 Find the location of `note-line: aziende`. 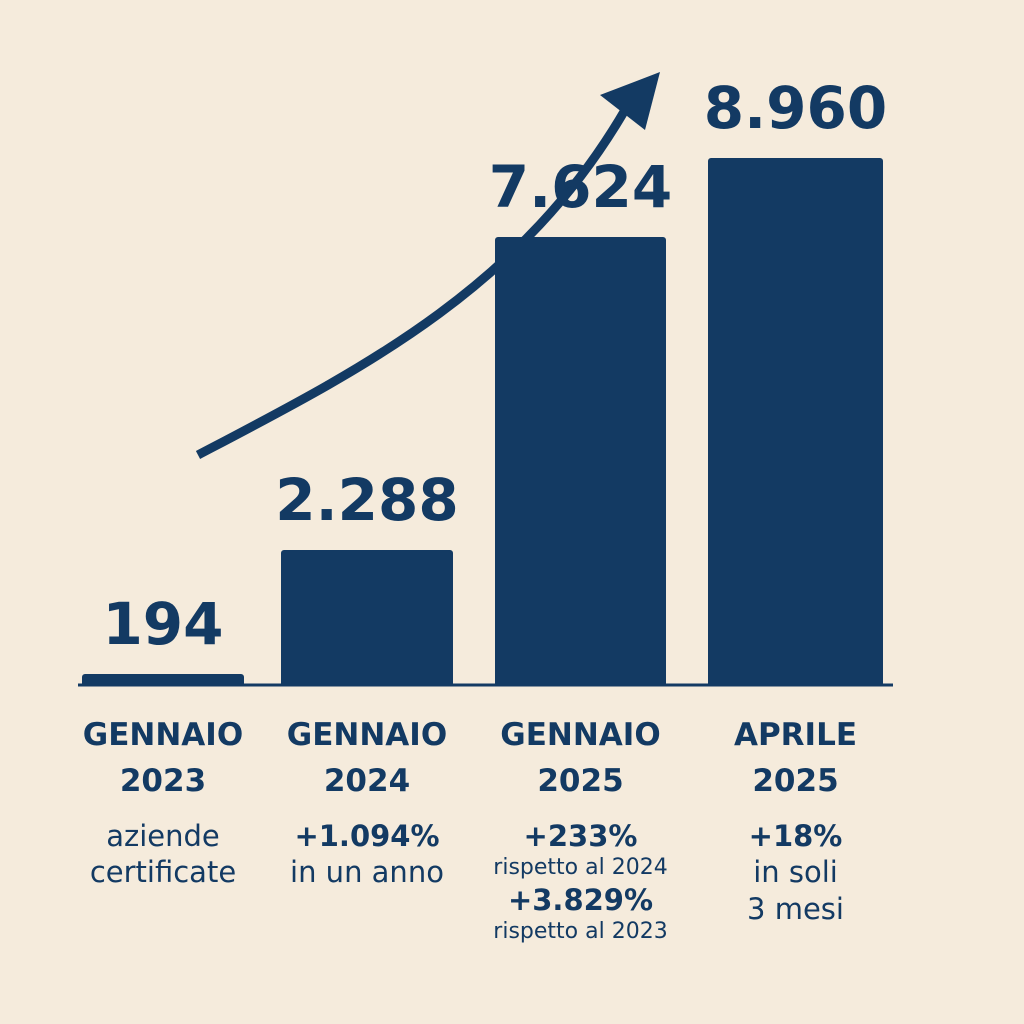

note-line: aziende is located at coordinates (163, 836).